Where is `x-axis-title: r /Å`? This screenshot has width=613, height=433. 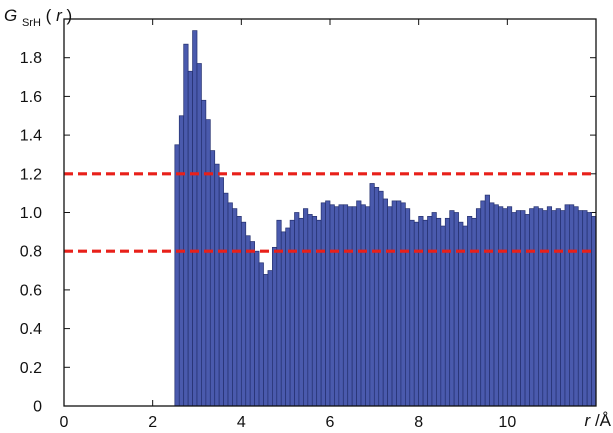
x-axis-title: r /Å is located at coordinates (598, 420).